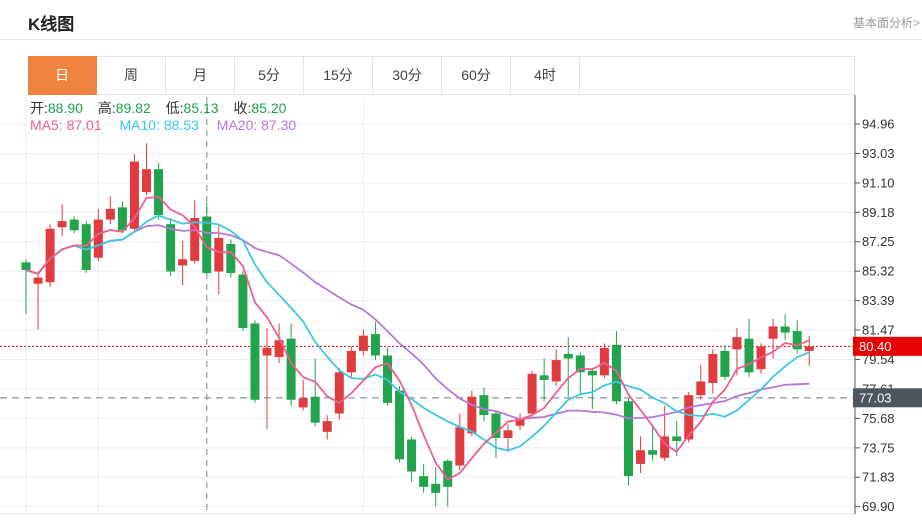 This screenshot has height=521, width=922. I want to click on tab-60min: 60分, so click(476, 75).